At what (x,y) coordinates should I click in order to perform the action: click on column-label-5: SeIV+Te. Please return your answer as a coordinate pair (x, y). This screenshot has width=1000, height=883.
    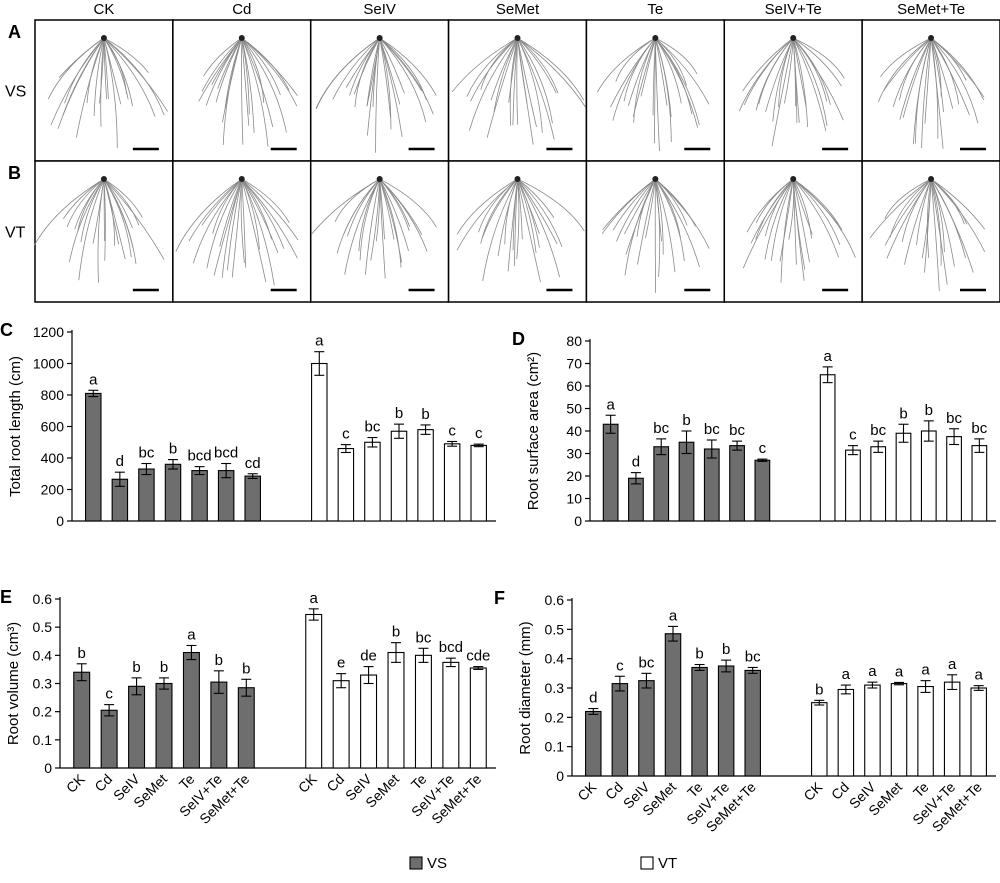
    Looking at the image, I should click on (793, 9).